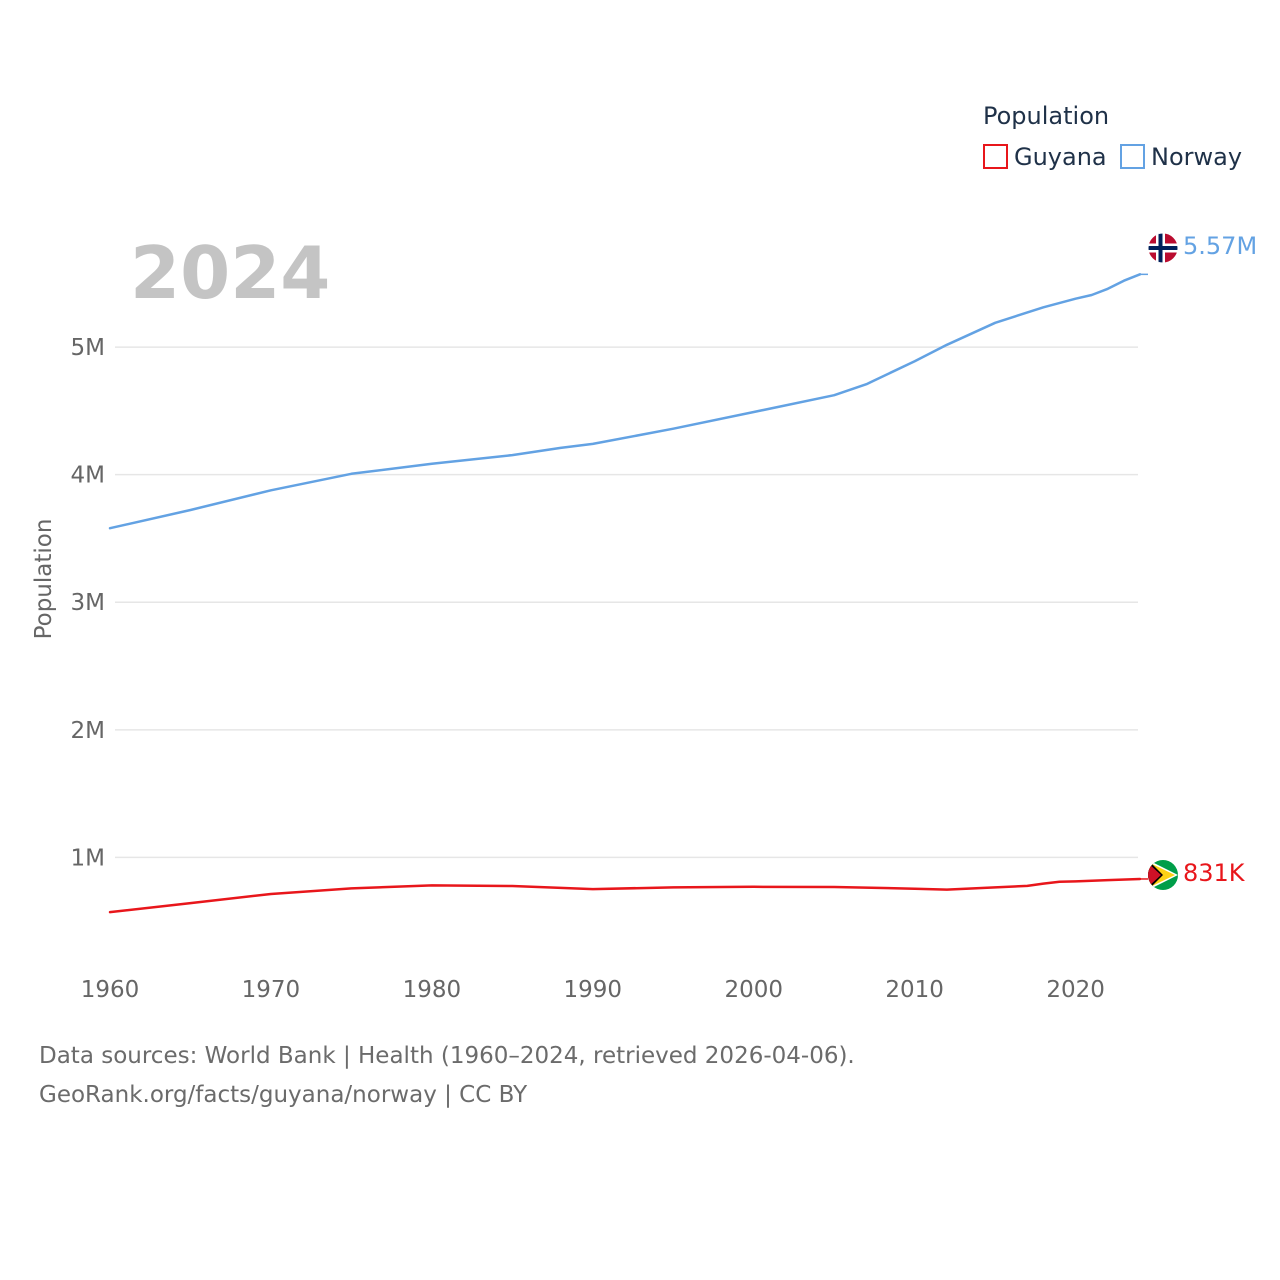 The image size is (1280, 1280). Describe the element at coordinates (1163, 248) in the screenshot. I see `norway-flag-icon` at that location.